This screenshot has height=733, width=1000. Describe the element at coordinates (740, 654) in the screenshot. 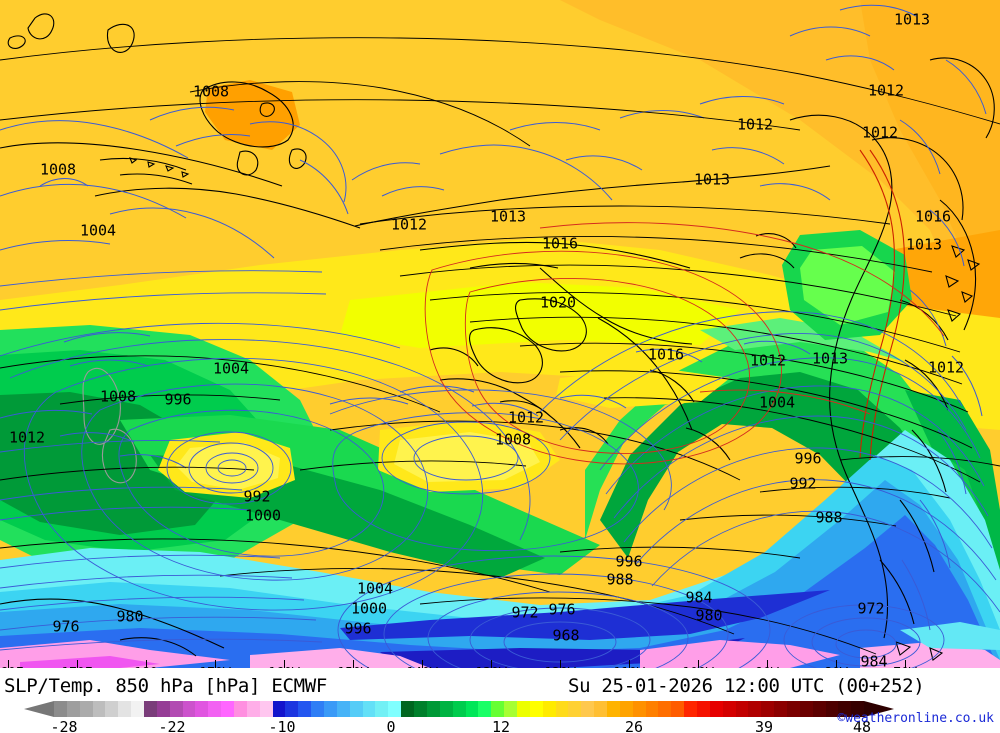

I see `temp-band-pink3` at that location.